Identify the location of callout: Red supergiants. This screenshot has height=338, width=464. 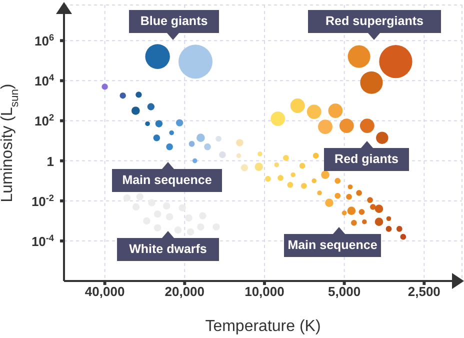
(374, 25).